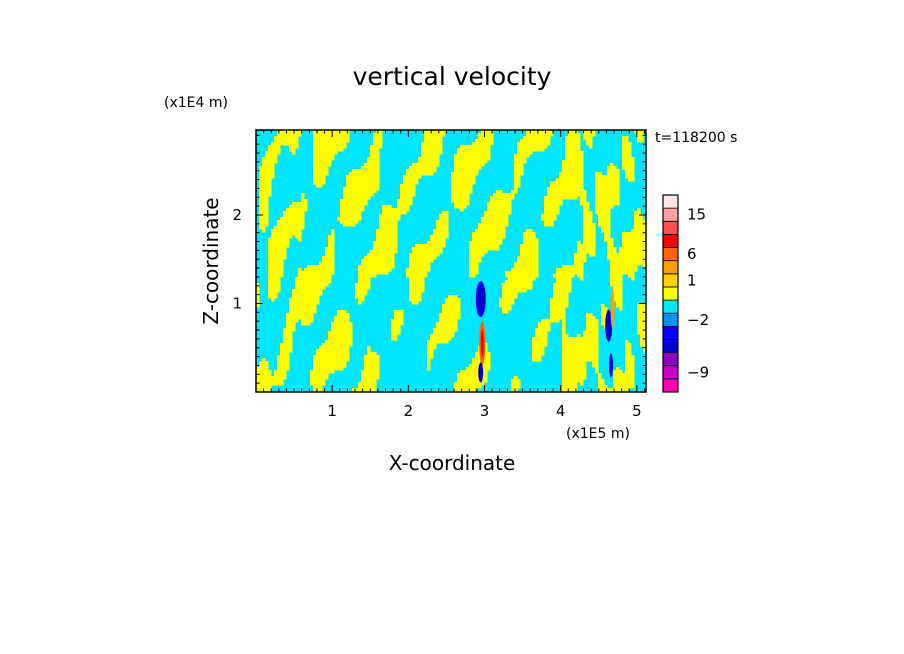 Image resolution: width=904 pixels, height=654 pixels. Describe the element at coordinates (332, 411) in the screenshot. I see `x-tick-label: 1` at that location.